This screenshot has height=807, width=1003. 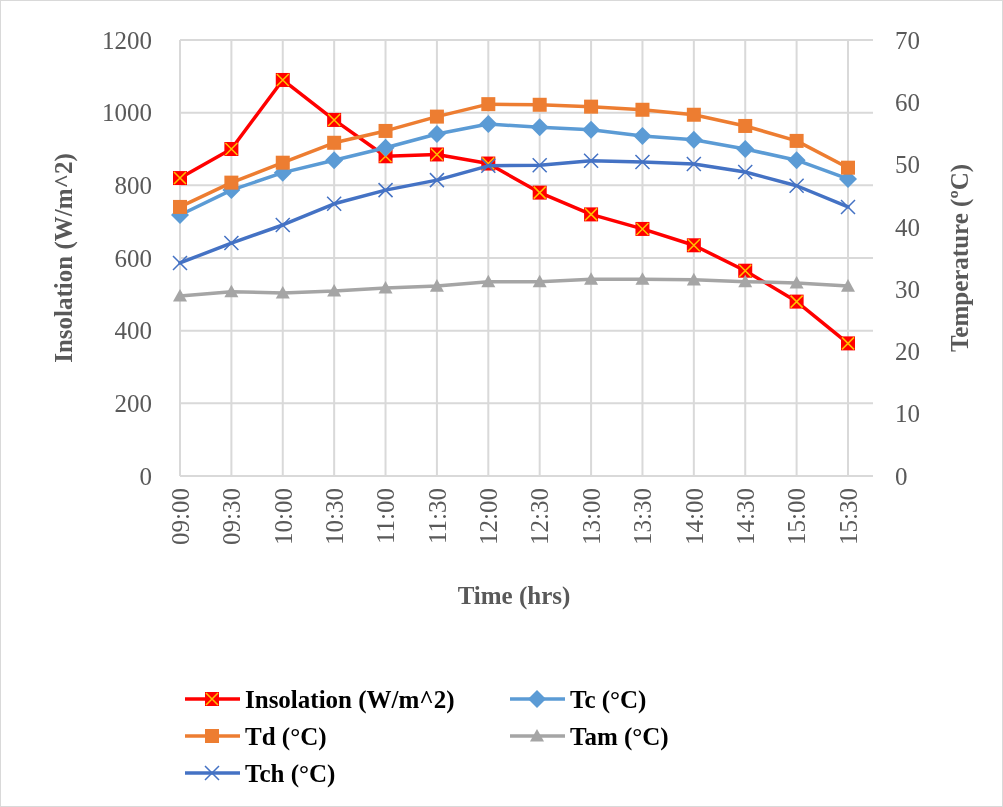 What do you see at coordinates (286, 736) in the screenshot?
I see `legend-label: Td (°C)` at bounding box center [286, 736].